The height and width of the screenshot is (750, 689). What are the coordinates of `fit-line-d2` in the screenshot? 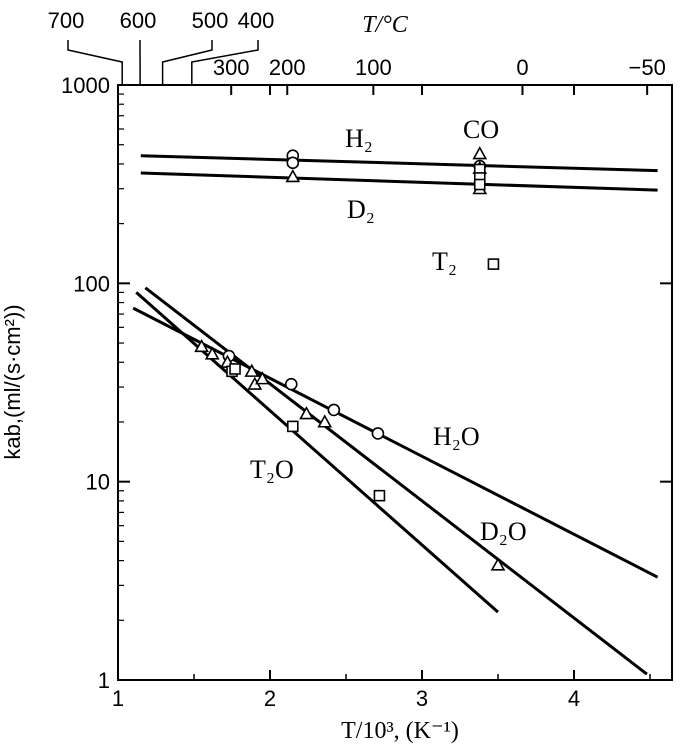 It's located at (399, 181).